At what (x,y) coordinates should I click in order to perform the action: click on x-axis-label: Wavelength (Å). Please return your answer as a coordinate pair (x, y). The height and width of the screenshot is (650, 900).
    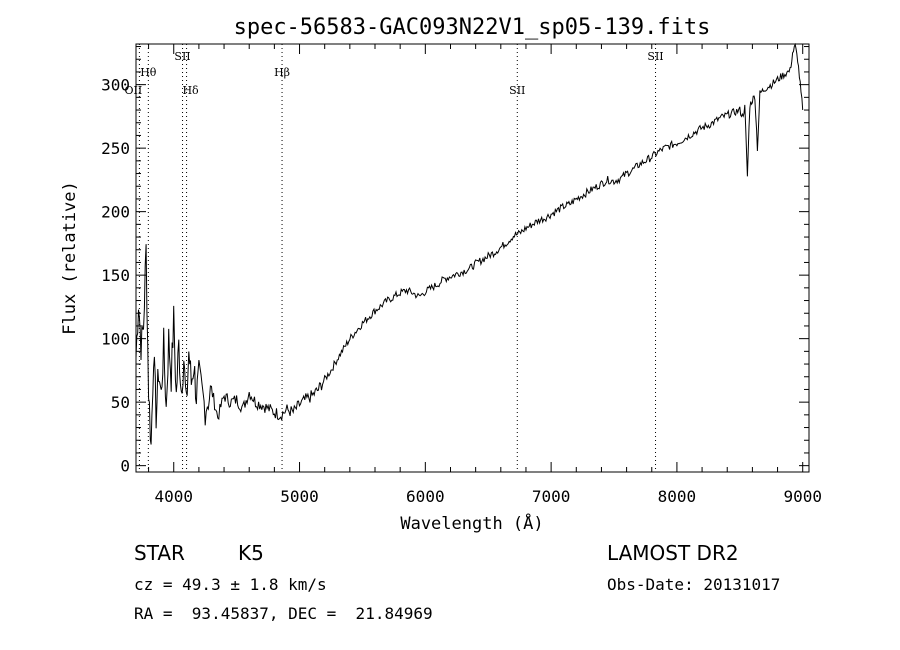
    Looking at the image, I should click on (471, 523).